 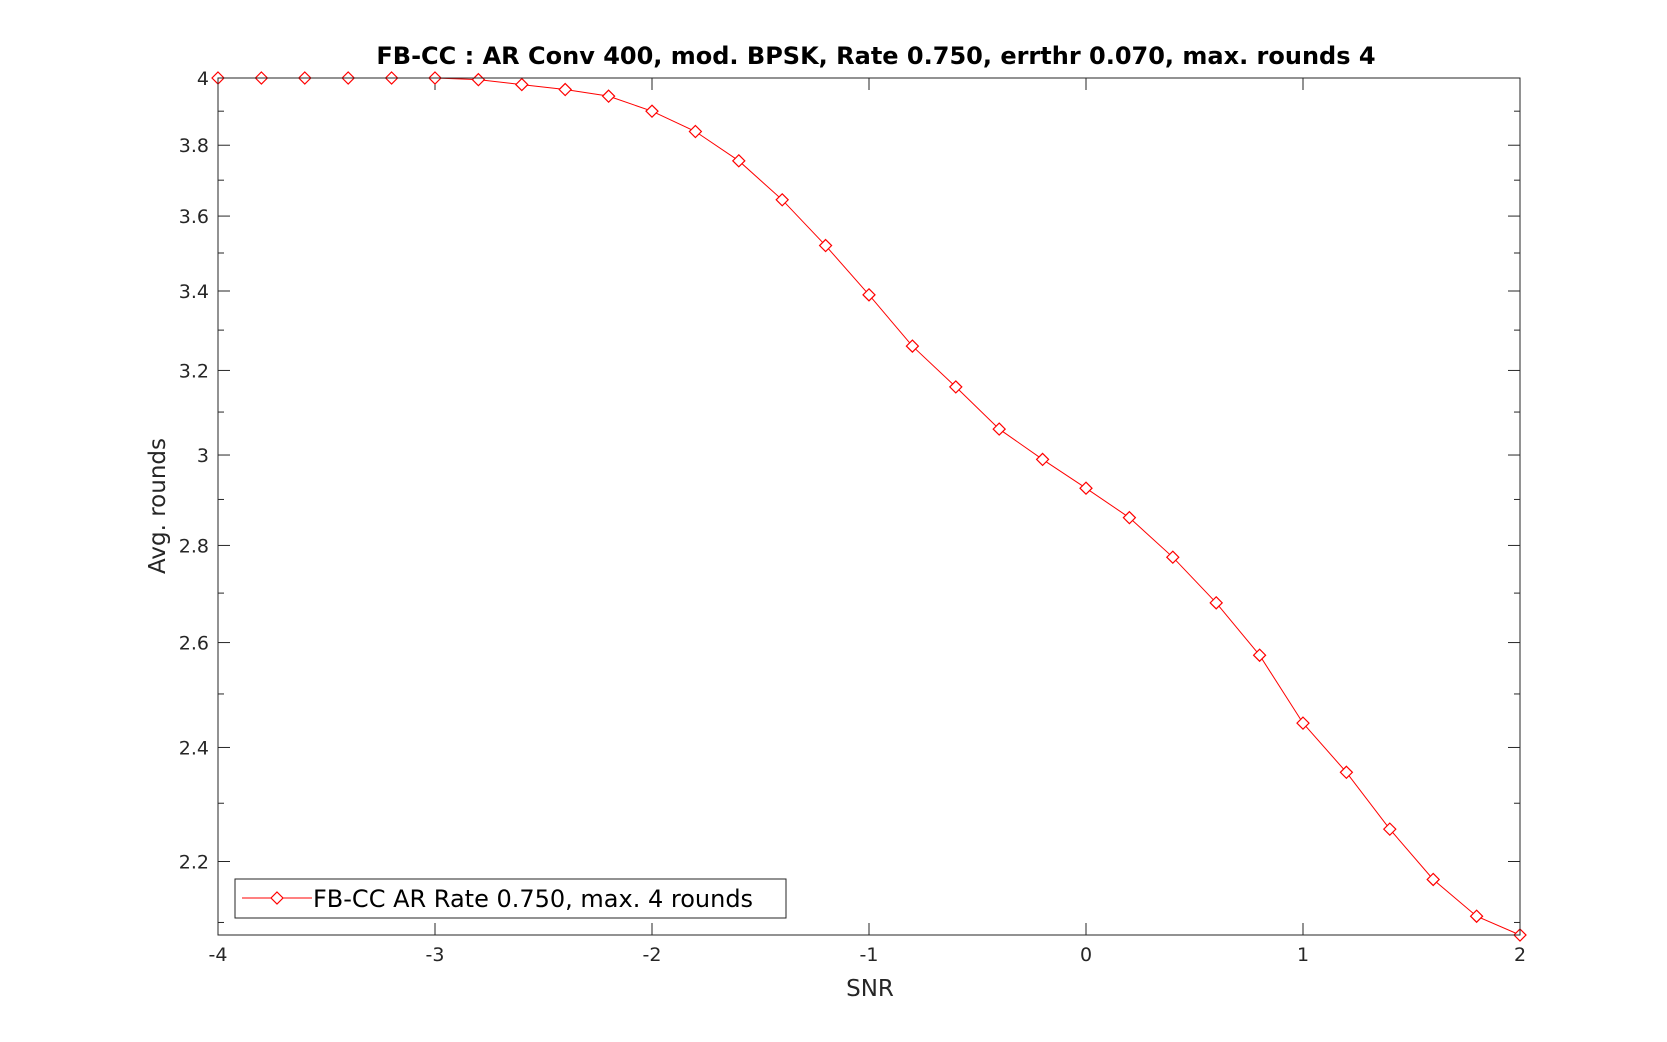 What do you see at coordinates (194, 862) in the screenshot?
I see `y-tick-label: 2.2` at bounding box center [194, 862].